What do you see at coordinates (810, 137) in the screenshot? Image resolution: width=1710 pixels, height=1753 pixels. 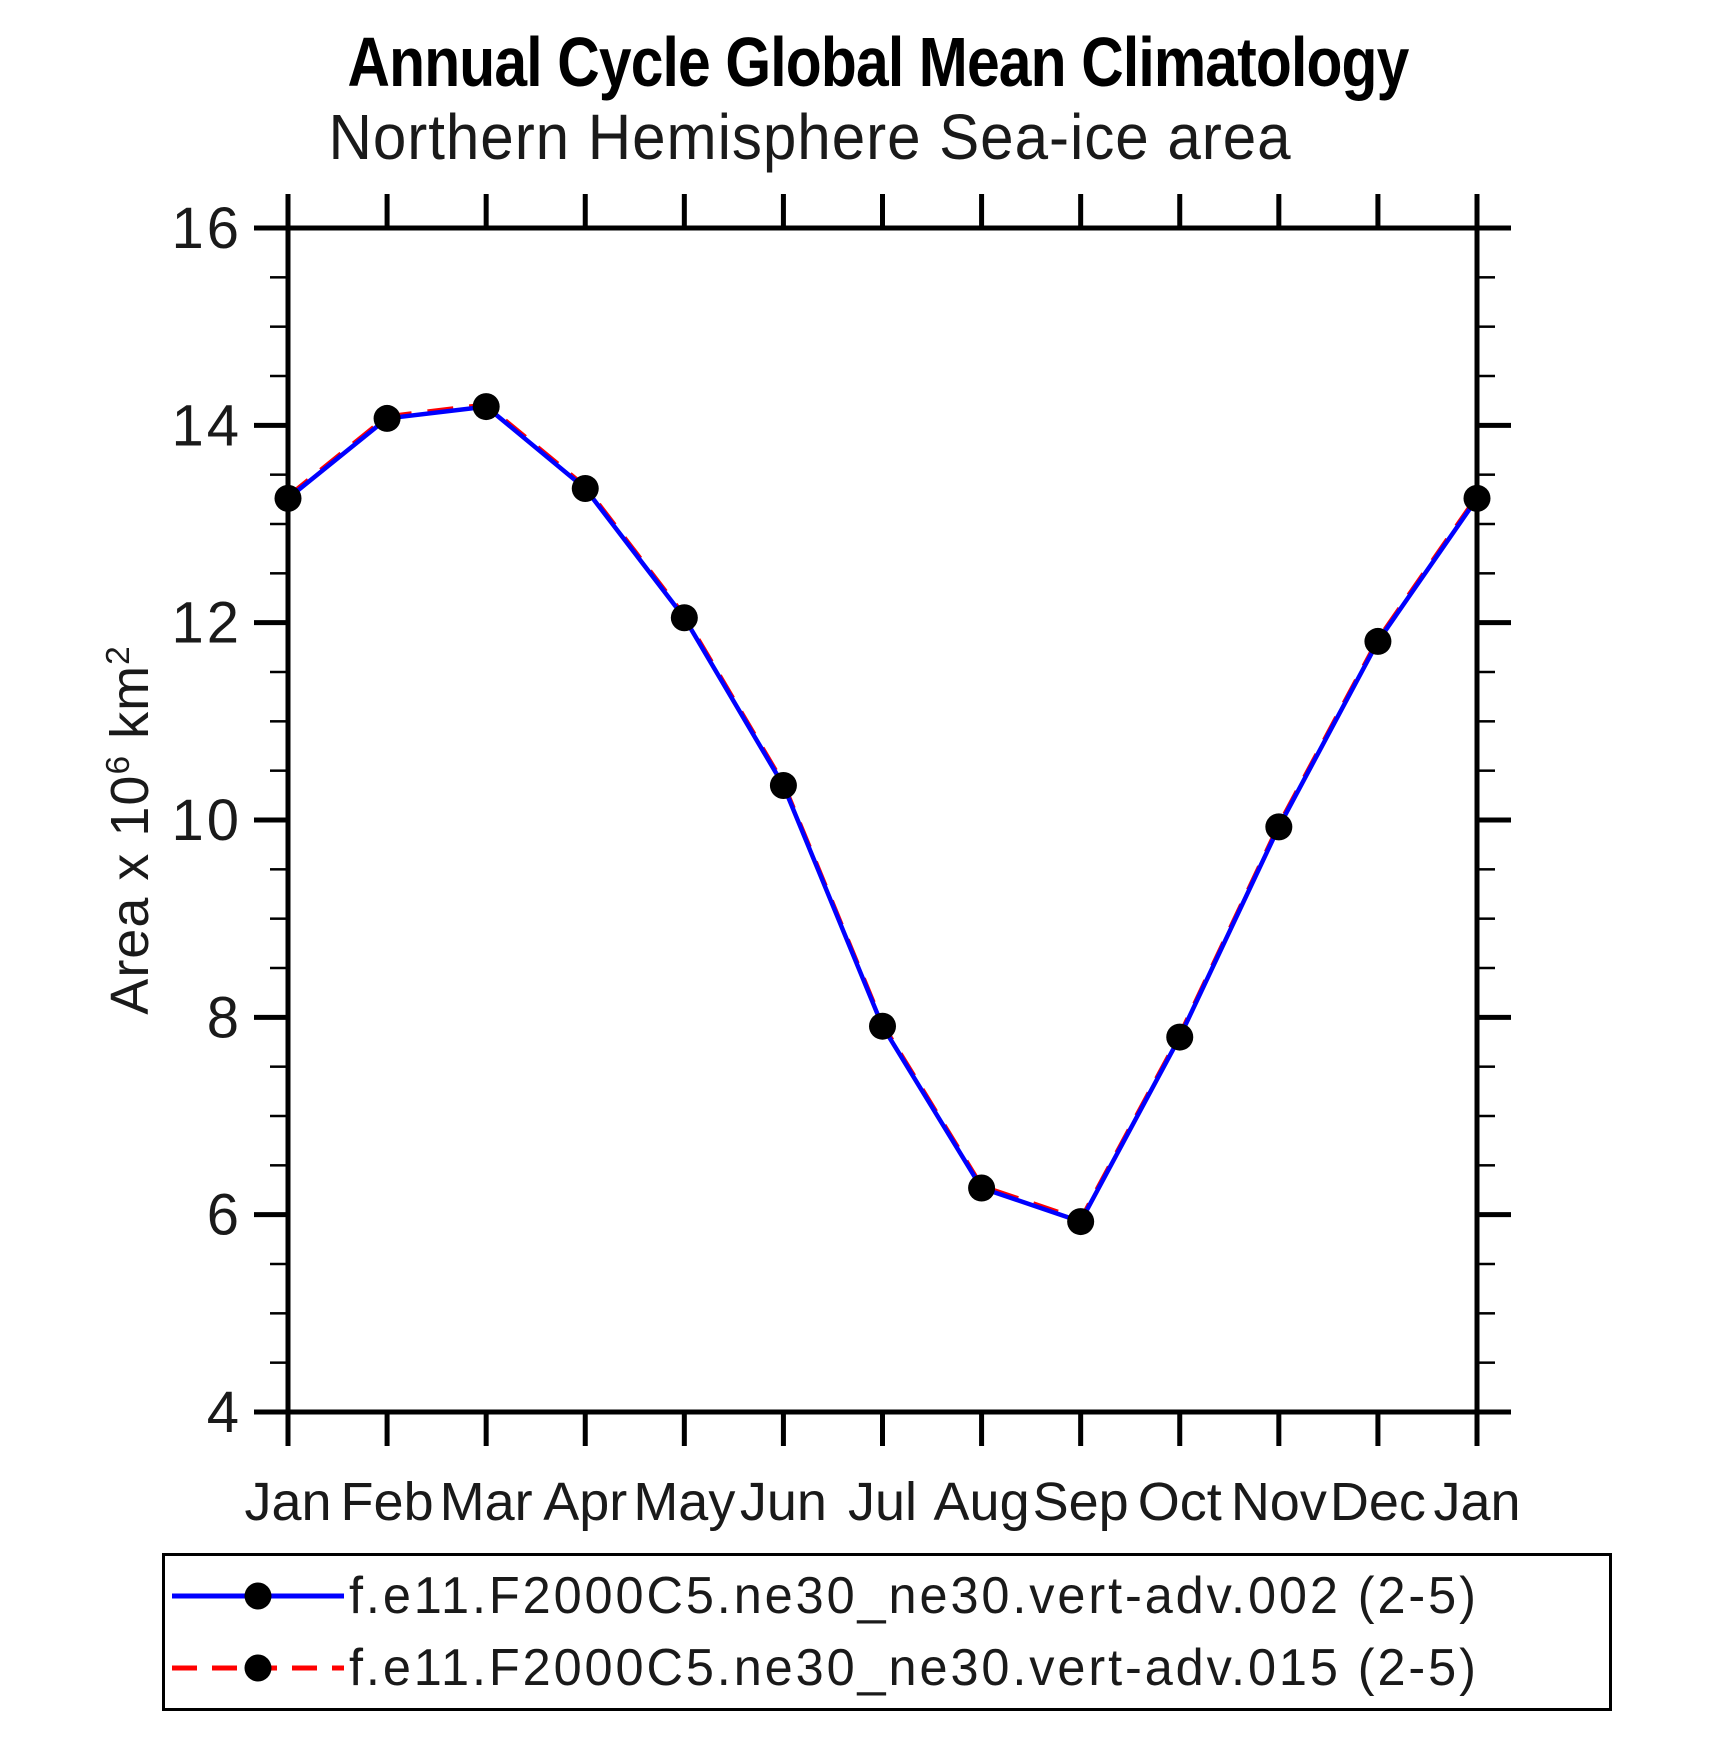 I see `chart-subtitle: Northern Hemisphere Sea-ice area` at bounding box center [810, 137].